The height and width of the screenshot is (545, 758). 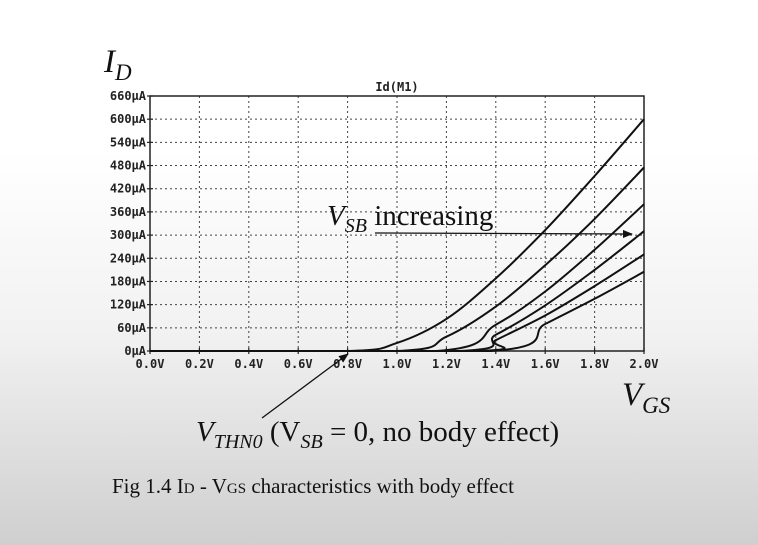 What do you see at coordinates (495, 364) in the screenshot?
I see `x-tick-label: 1.4V` at bounding box center [495, 364].